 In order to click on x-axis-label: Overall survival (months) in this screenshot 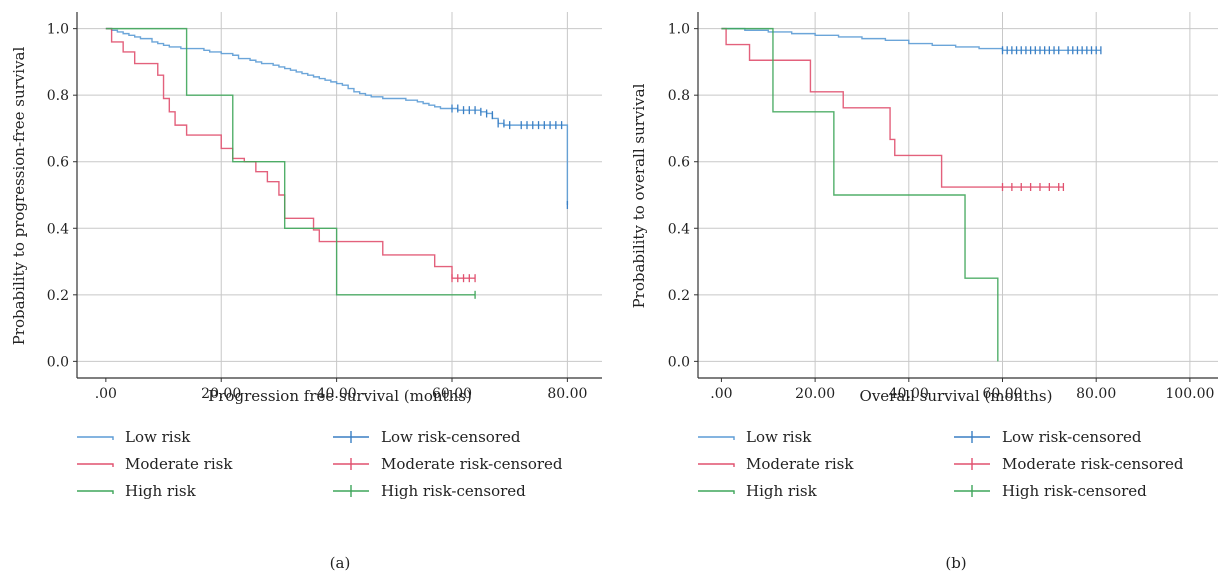, I will do `click(956, 396)`.